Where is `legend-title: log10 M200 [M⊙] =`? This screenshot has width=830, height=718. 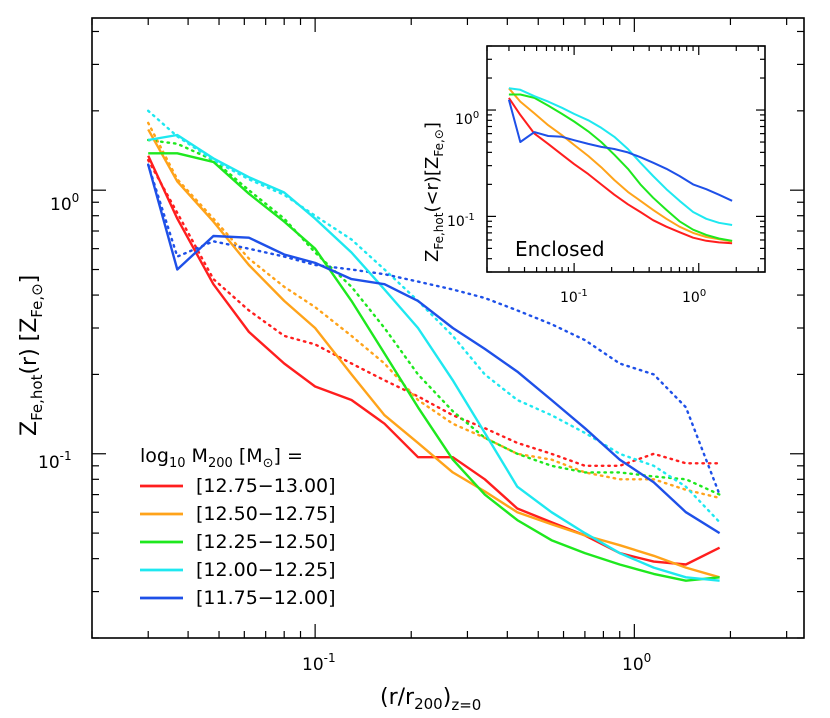 legend-title: log10 M200 [M⊙] = is located at coordinates (221, 458).